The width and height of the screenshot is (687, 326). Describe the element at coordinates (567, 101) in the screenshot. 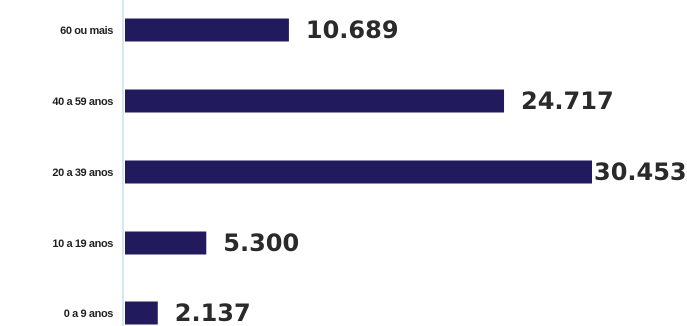

I see `value-label: 24.717` at that location.